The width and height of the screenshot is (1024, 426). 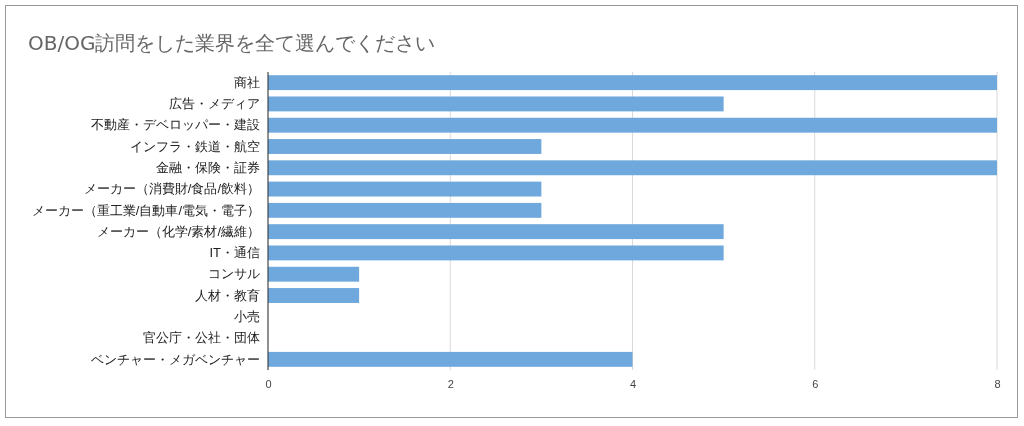 I want to click on y-tick-label: メーカー（消費財/食品/飲料）, so click(x=171, y=189).